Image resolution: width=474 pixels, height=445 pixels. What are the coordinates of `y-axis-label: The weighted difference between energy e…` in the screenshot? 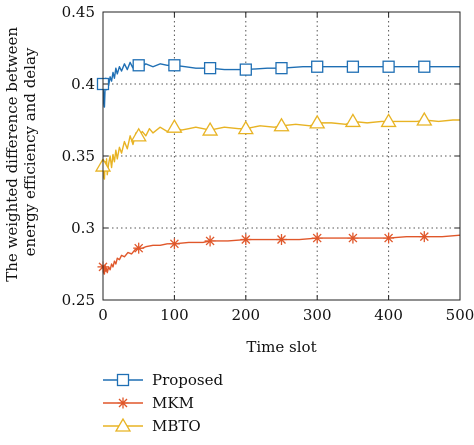 It's located at (21, 152).